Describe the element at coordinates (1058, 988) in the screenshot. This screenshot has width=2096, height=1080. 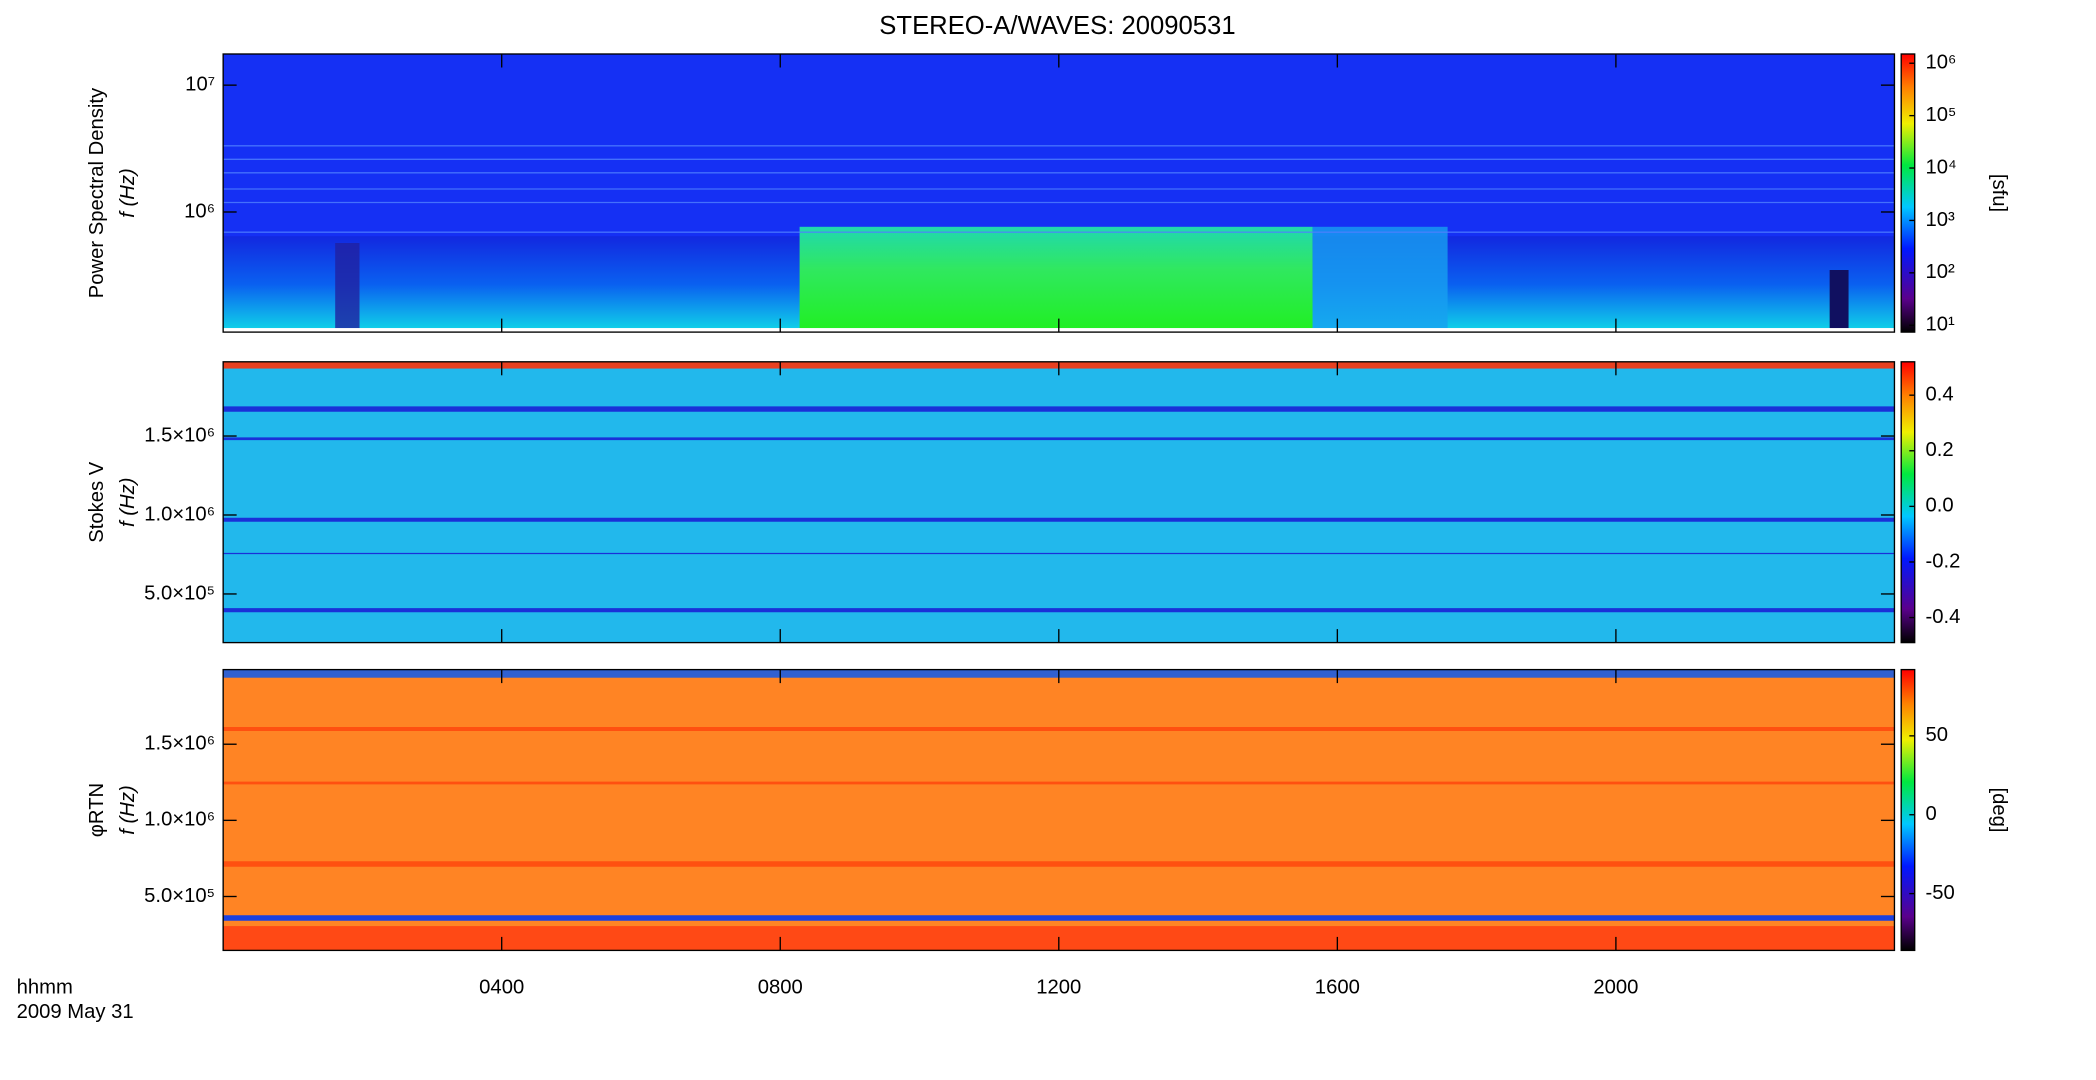
I see `x-tick-label: 1200` at that location.